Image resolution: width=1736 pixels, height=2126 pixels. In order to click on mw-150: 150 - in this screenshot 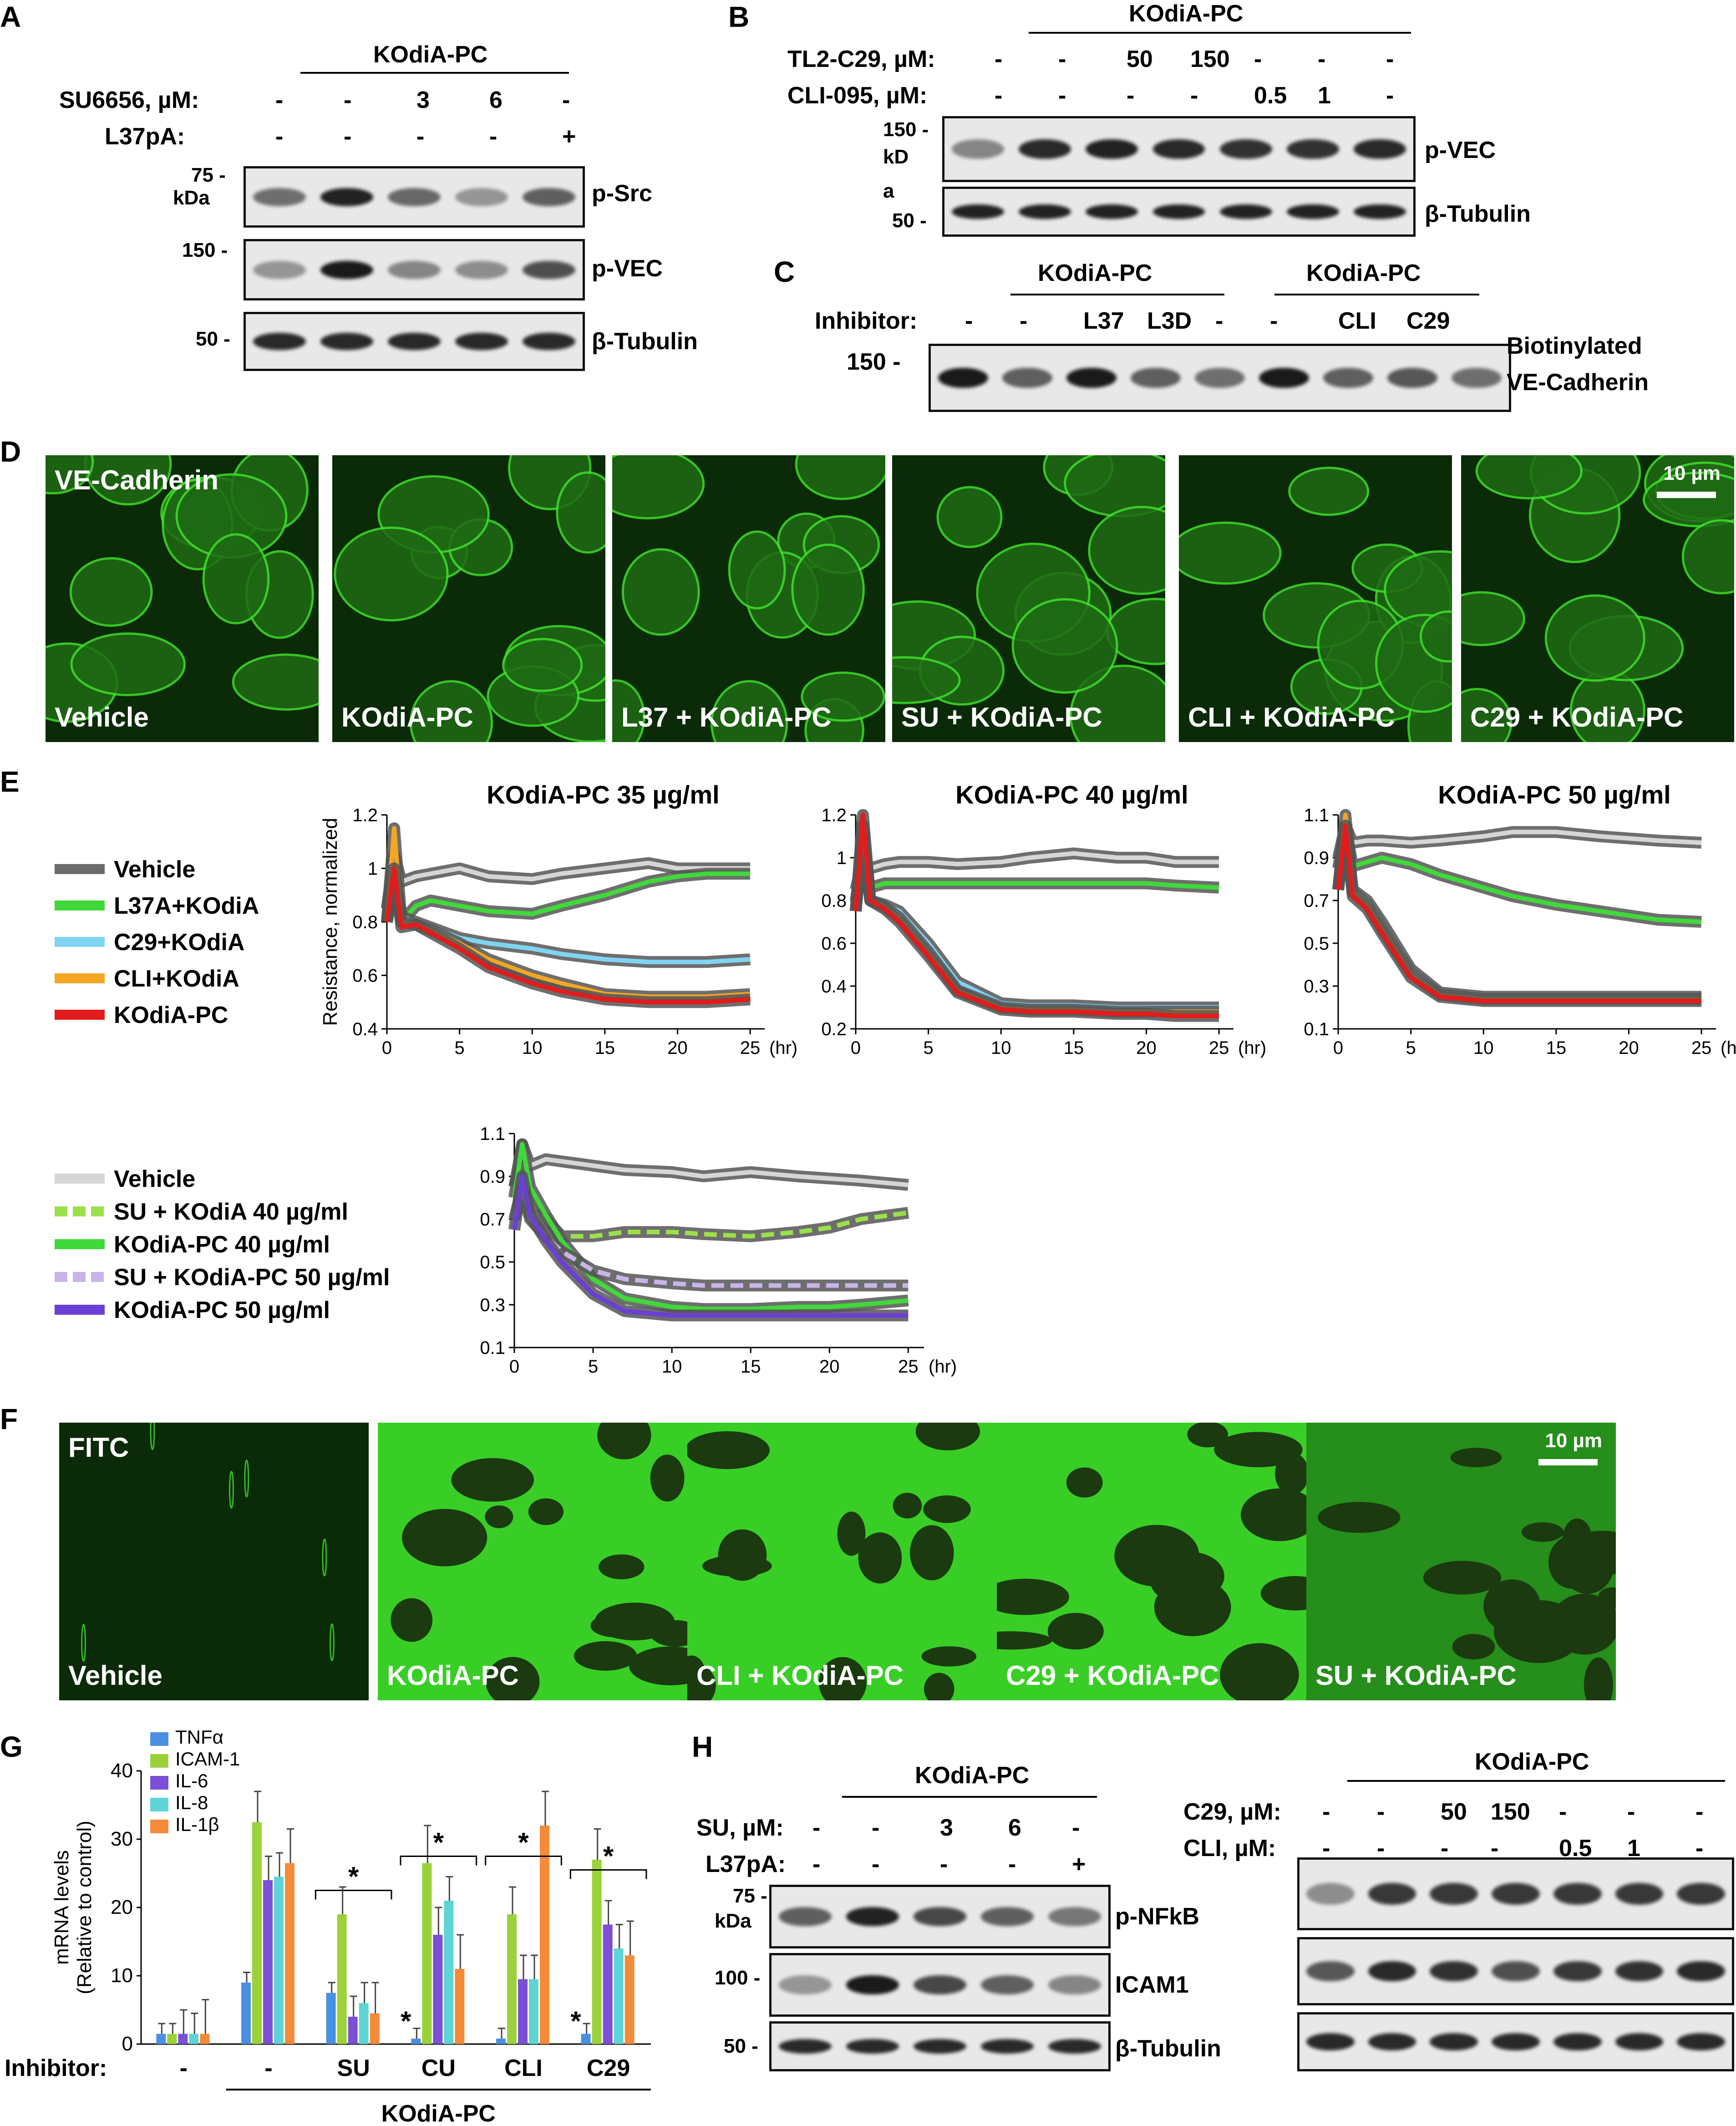, I will do `click(205, 250)`.